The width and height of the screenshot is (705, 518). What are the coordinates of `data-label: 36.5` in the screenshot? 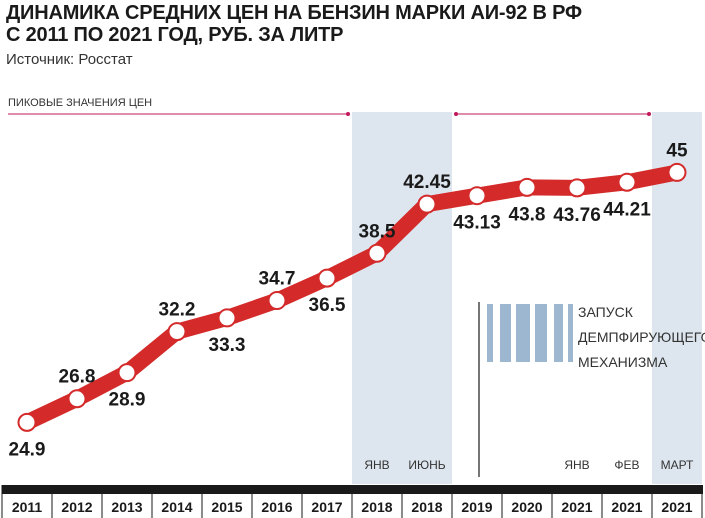 It's located at (327, 305).